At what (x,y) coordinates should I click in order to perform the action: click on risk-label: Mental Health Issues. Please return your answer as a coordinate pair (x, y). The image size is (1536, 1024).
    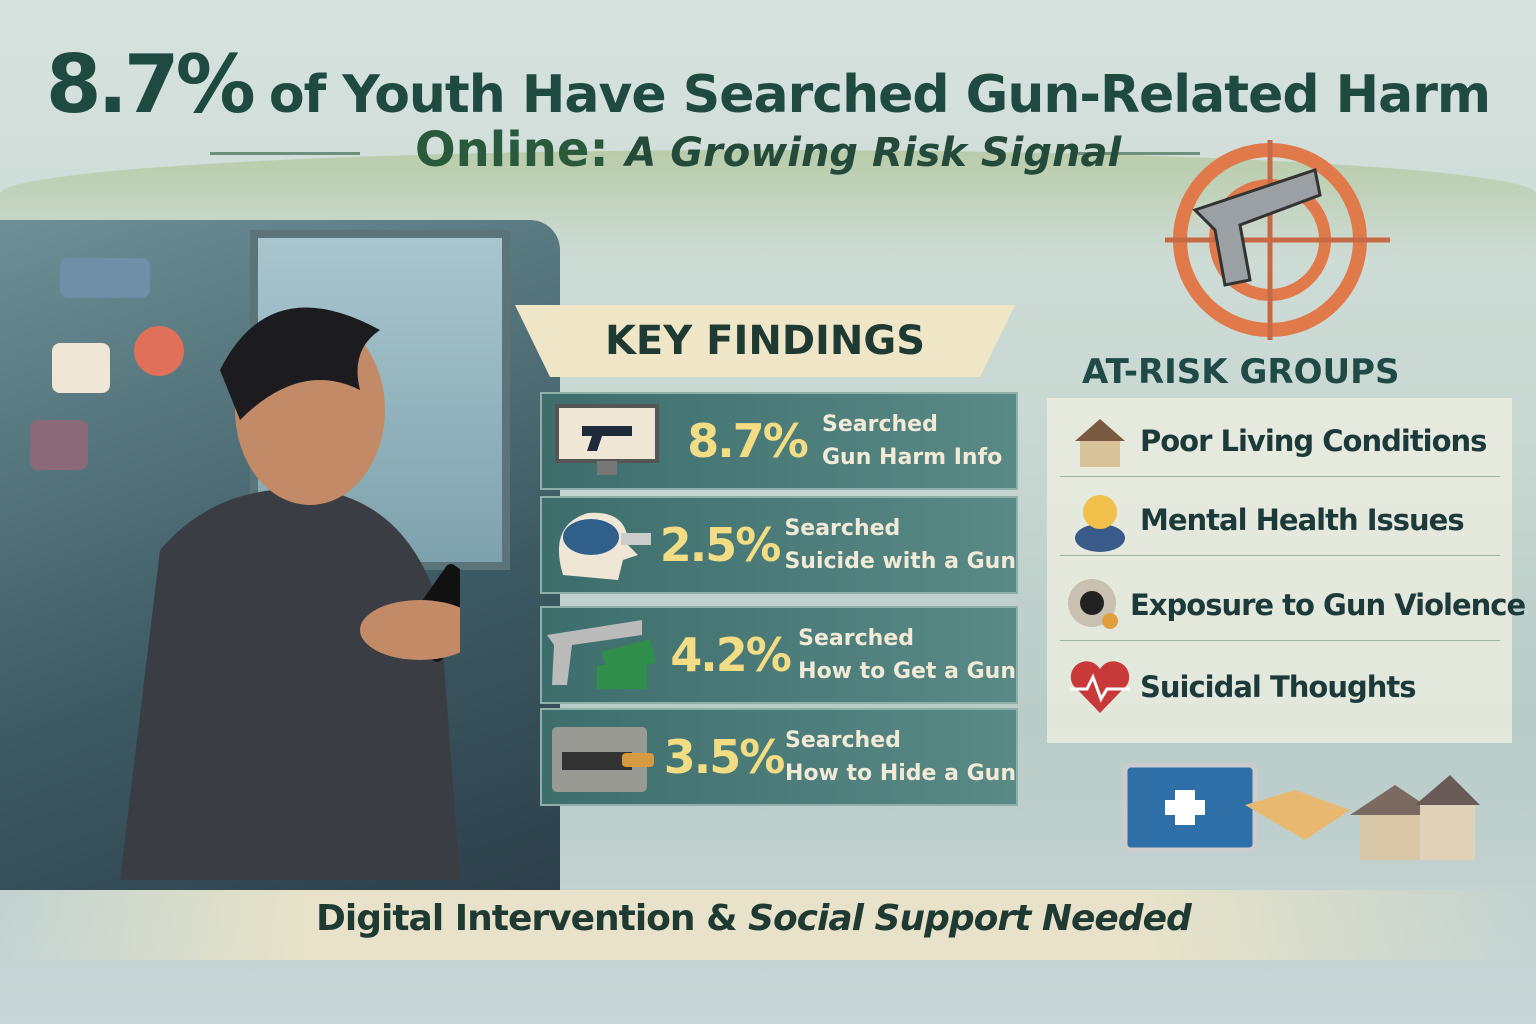
    Looking at the image, I should click on (1302, 519).